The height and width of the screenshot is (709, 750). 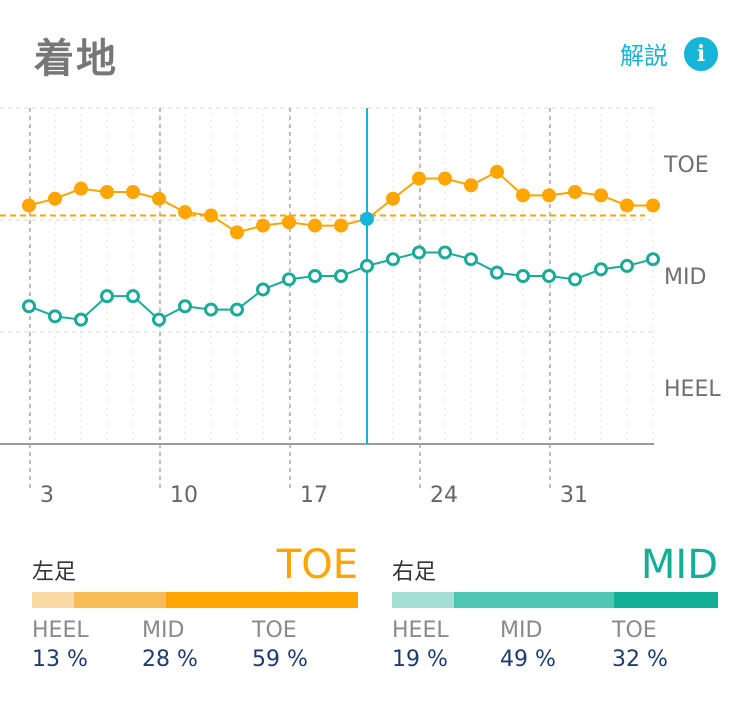 What do you see at coordinates (685, 277) in the screenshot?
I see `y-category-label: MID` at bounding box center [685, 277].